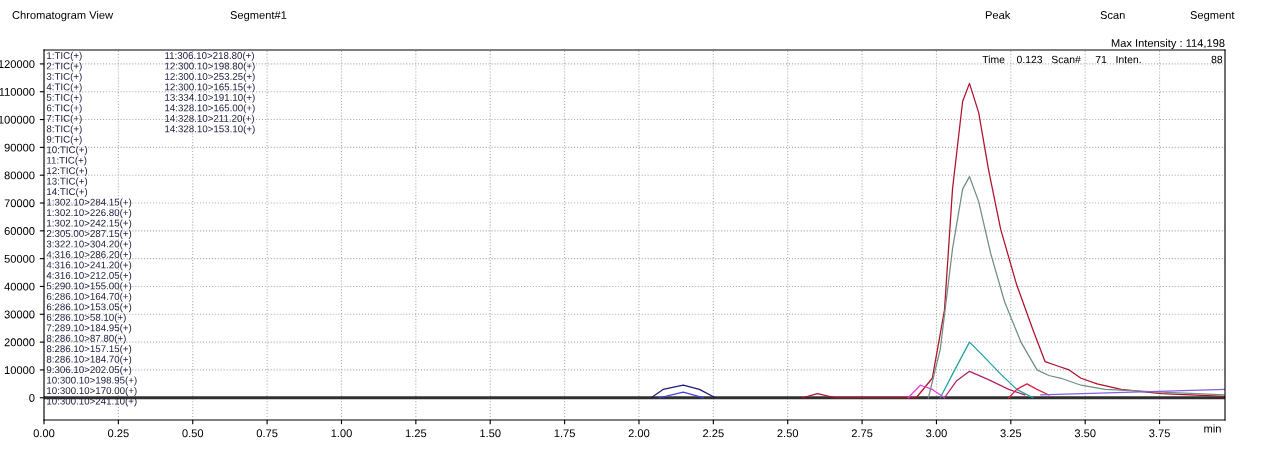  What do you see at coordinates (936, 433) in the screenshot?
I see `x-tick-label: 3.00` at bounding box center [936, 433].